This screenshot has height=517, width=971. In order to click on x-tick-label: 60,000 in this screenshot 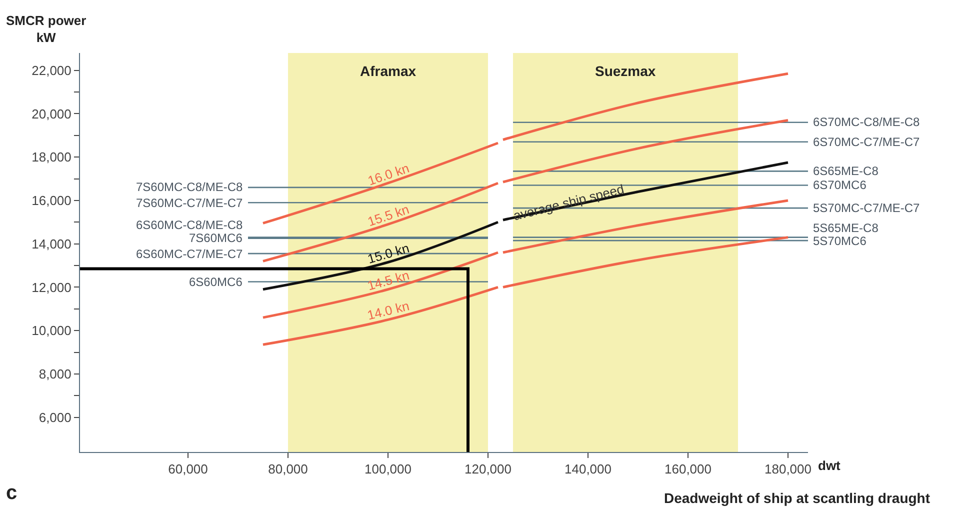, I will do `click(188, 469)`.